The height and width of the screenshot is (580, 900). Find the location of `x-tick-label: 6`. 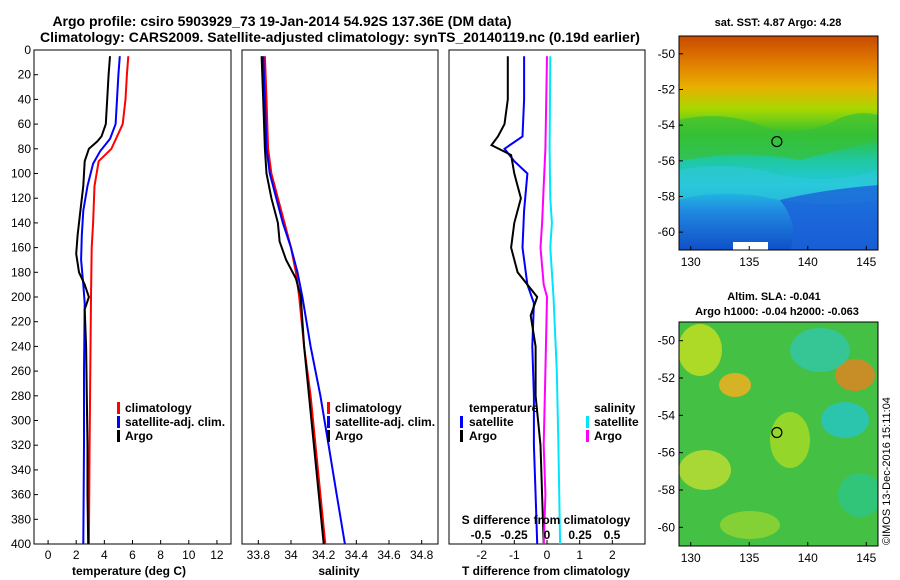

x-tick-label: 6 is located at coordinates (132, 555).